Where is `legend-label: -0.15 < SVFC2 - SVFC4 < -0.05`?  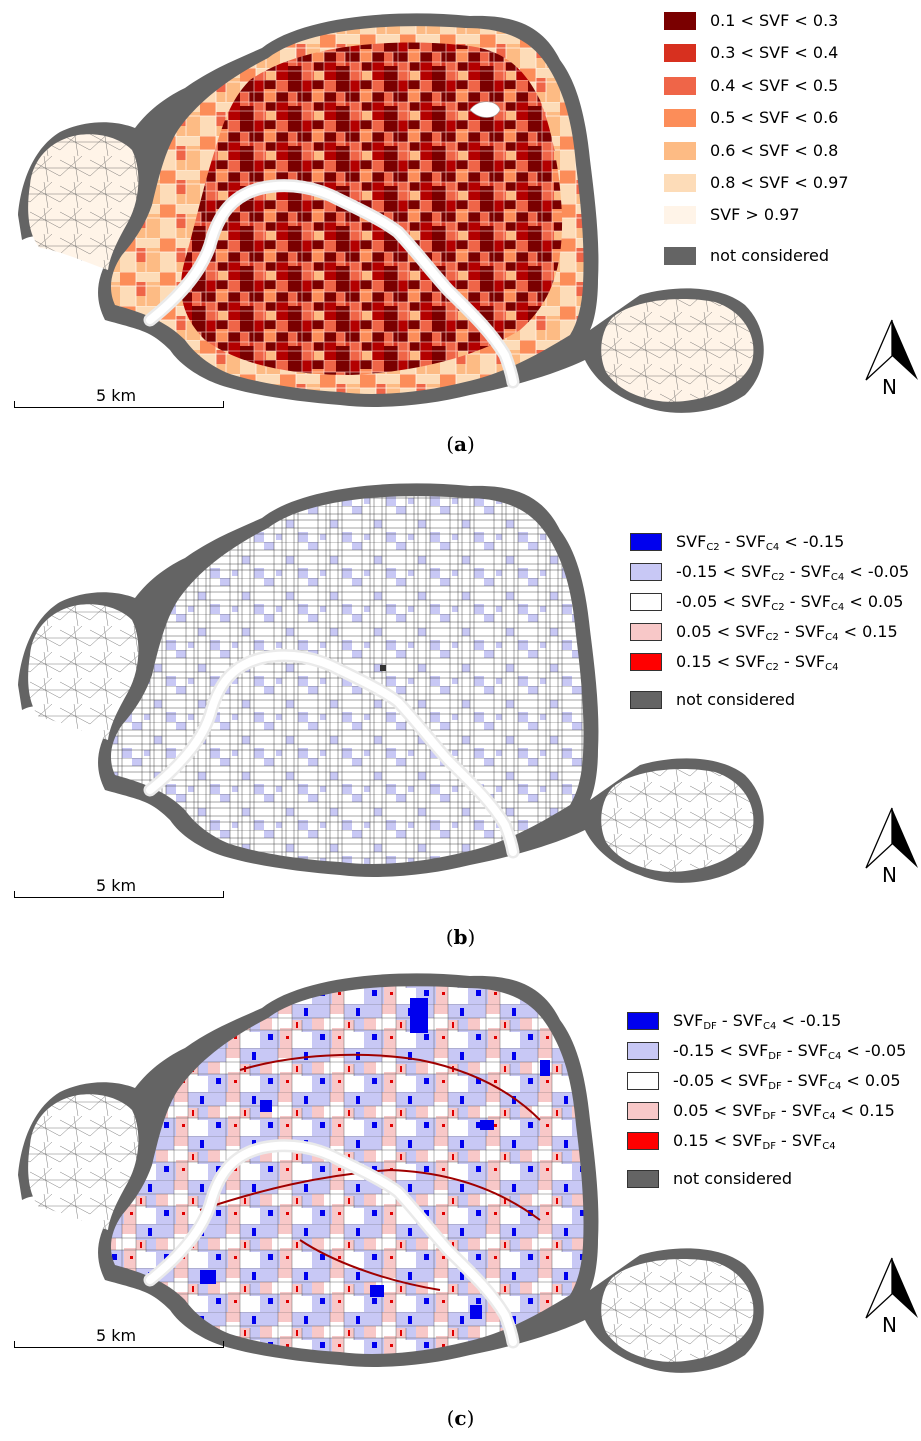
legend-label: -0.15 < SVFC2 - SVFC4 < -0.05 is located at coordinates (793, 572).